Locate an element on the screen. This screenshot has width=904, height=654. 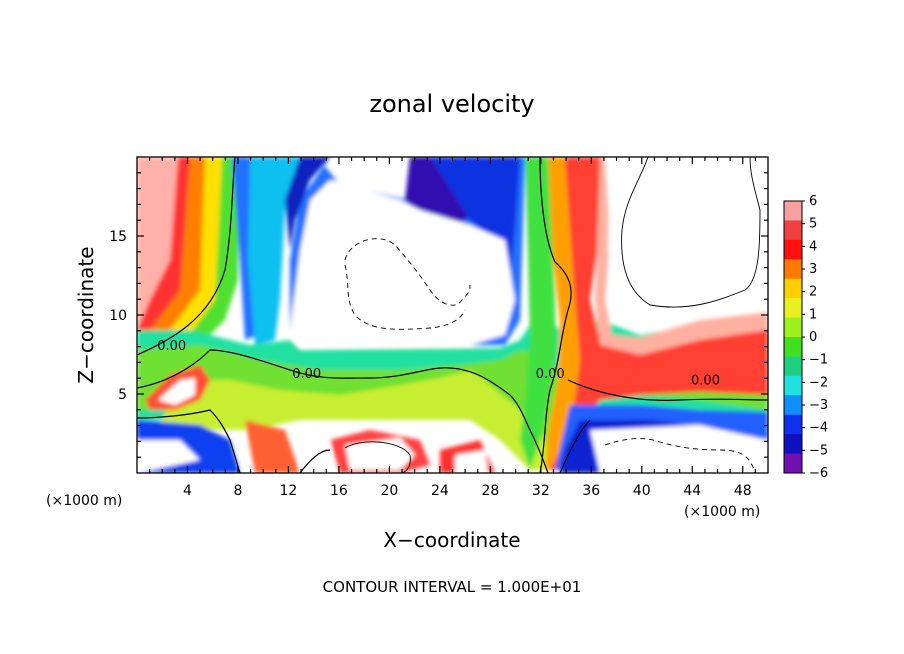
y-axis-title: Z−coordinate is located at coordinates (86, 314).